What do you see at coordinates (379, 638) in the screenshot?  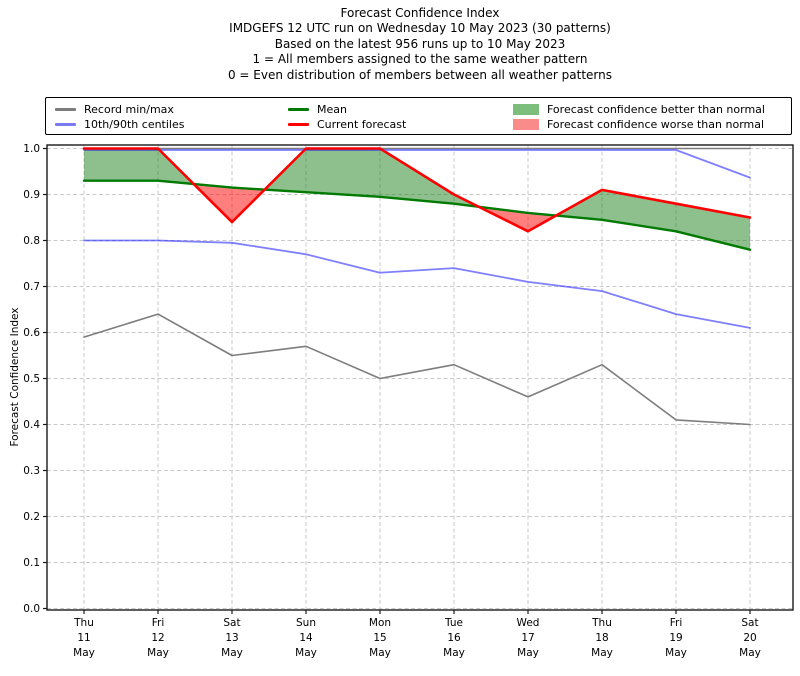 I see `x-tick-label: 15` at bounding box center [379, 638].